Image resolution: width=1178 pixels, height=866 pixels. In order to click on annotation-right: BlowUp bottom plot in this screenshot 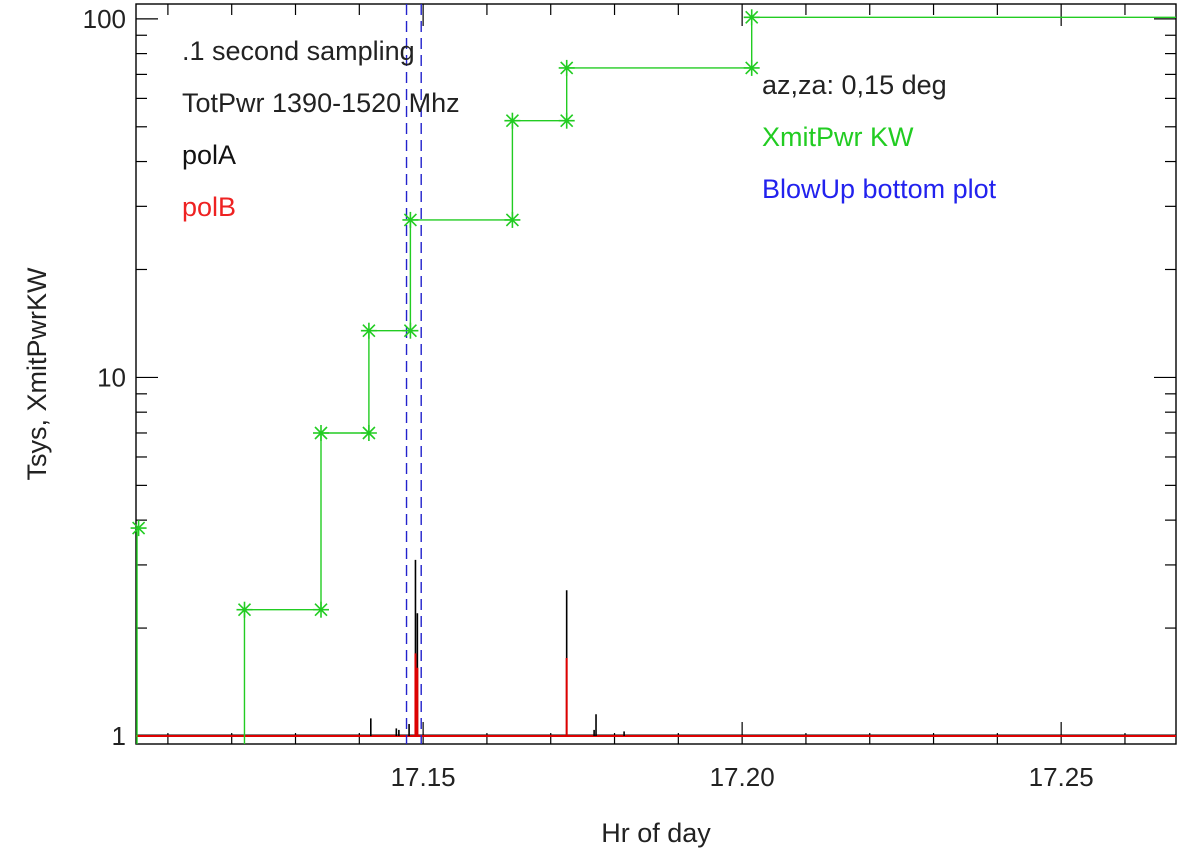, I will do `click(879, 189)`.